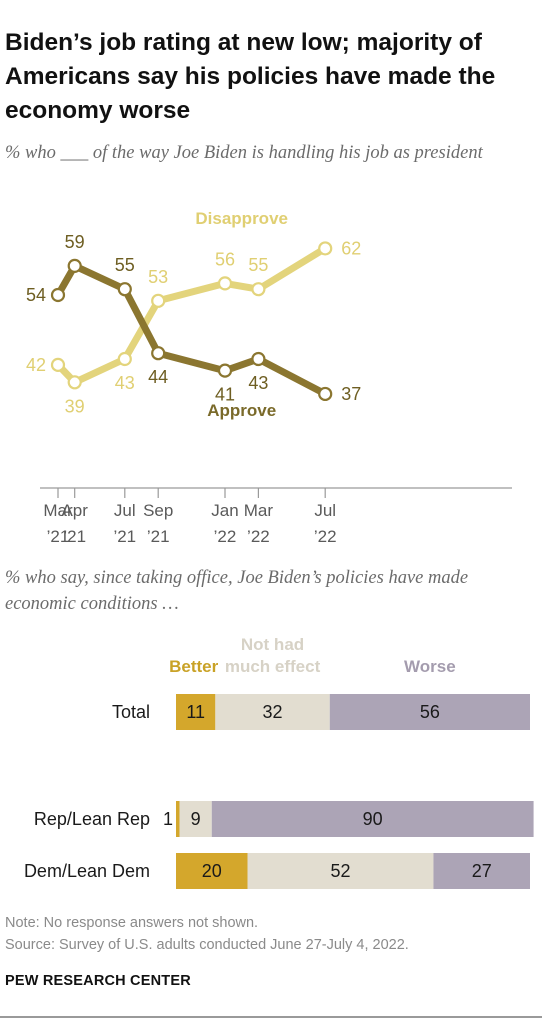  Describe the element at coordinates (351, 248) in the screenshot. I see `disapprove-value-label: 62` at that location.